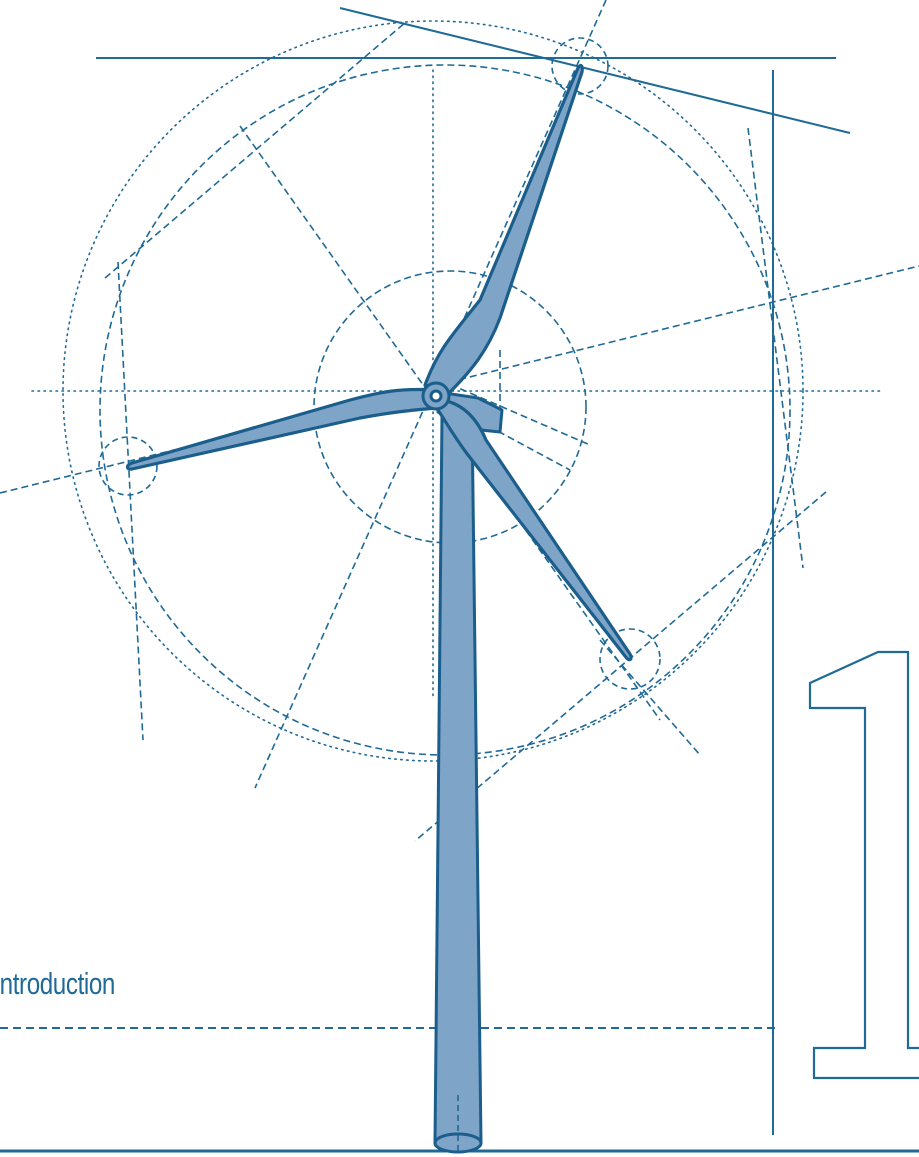 This screenshot has width=919, height=1157. Describe the element at coordinates (580, 66) in the screenshot. I see `blade-tip-circle-top` at that location.